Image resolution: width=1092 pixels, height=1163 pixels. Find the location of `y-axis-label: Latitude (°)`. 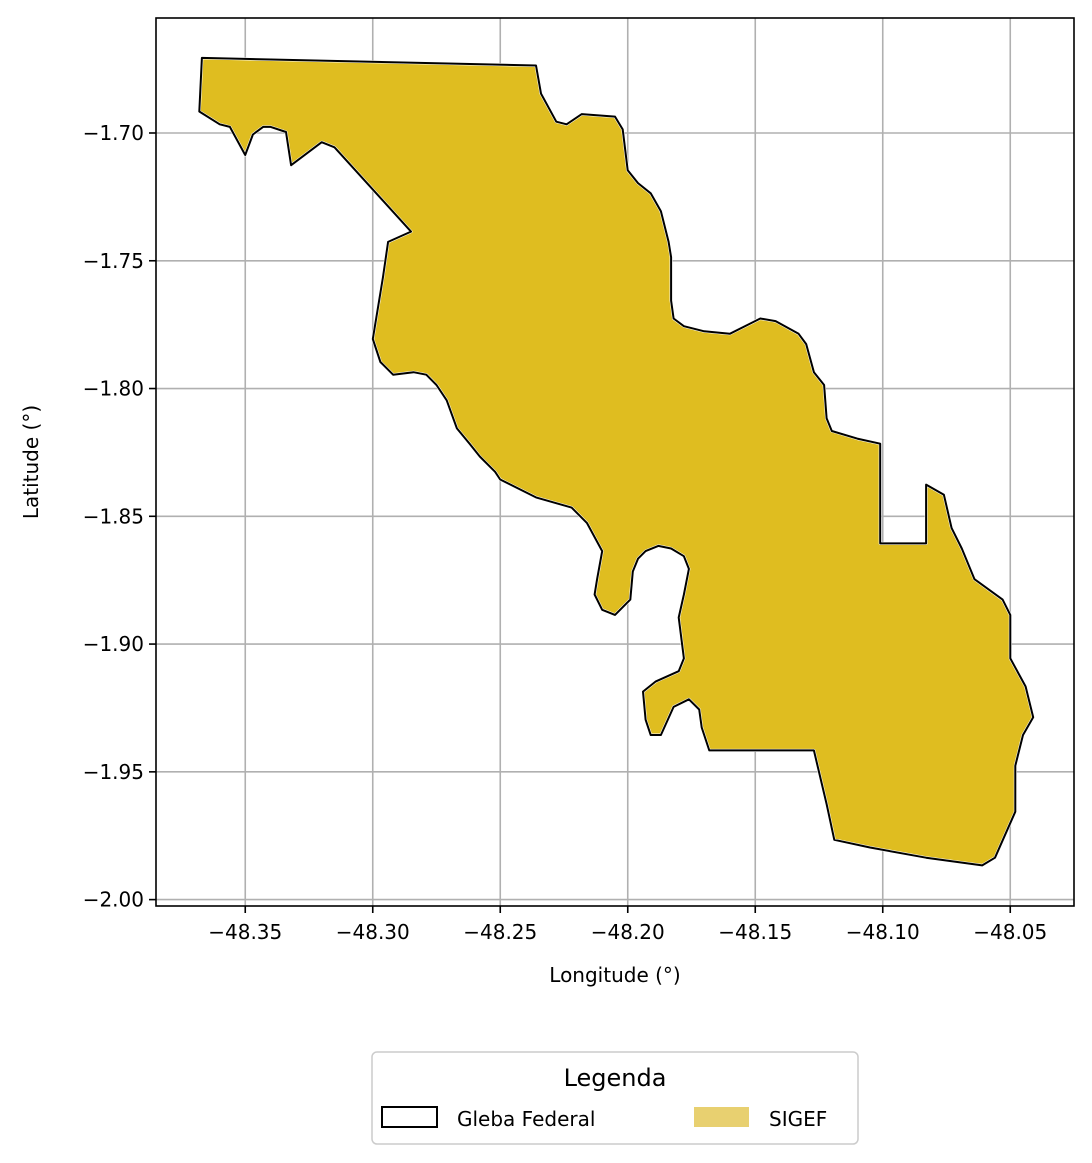

y-axis-label: Latitude (°) is located at coordinates (31, 462).